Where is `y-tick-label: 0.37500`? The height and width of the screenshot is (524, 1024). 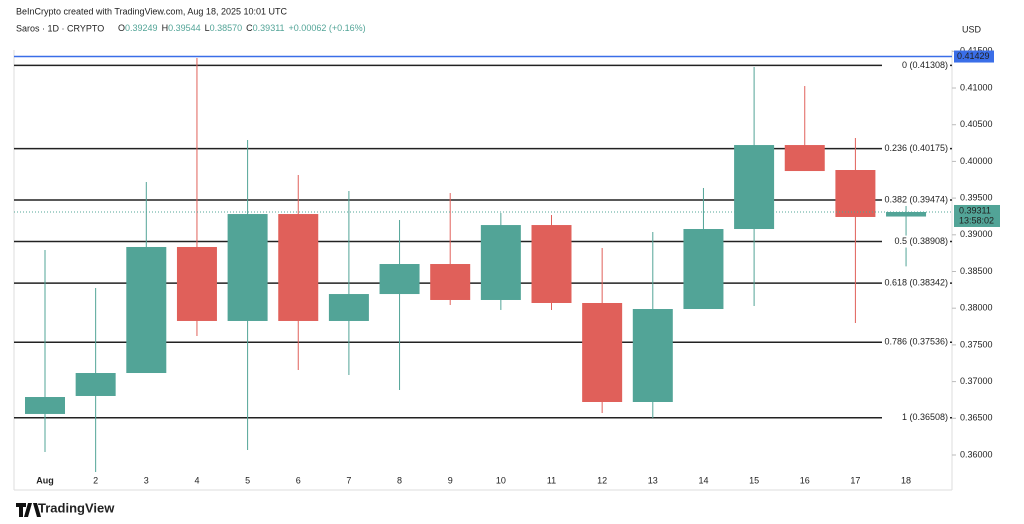 y-tick-label: 0.37500 is located at coordinates (976, 344).